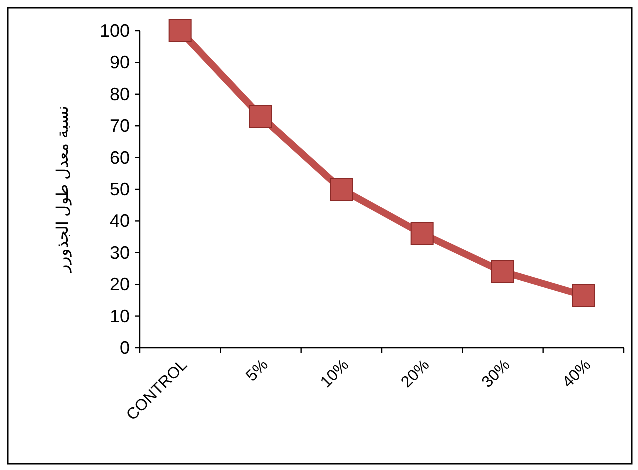 Image resolution: width=638 pixels, height=470 pixels. I want to click on y-tick-label: 80, so click(120, 94).